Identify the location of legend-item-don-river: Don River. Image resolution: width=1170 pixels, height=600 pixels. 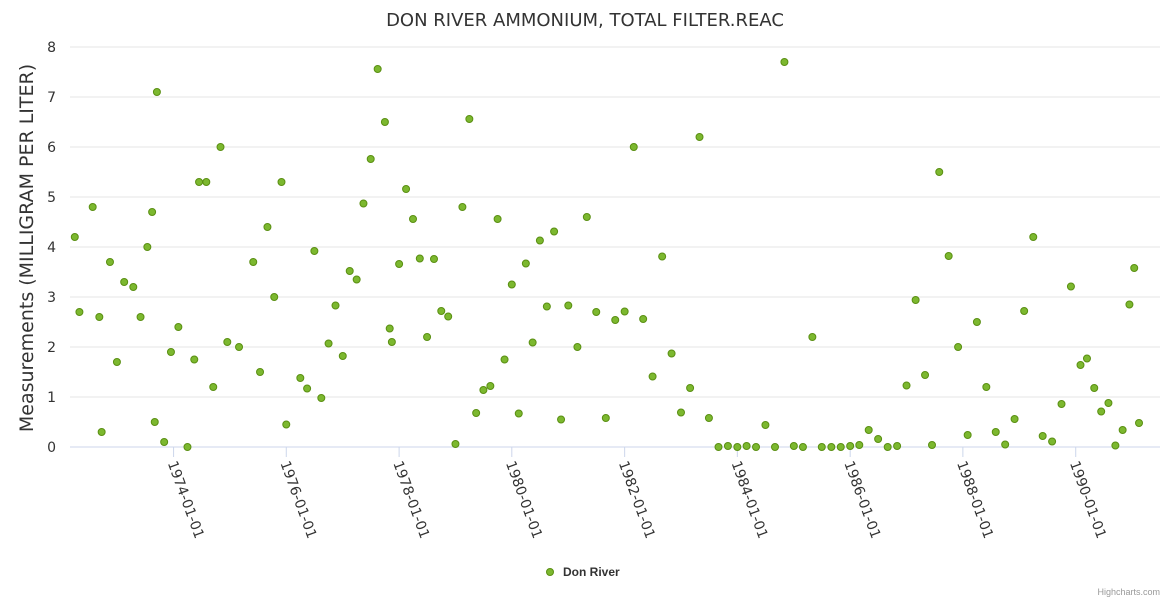
(591, 572).